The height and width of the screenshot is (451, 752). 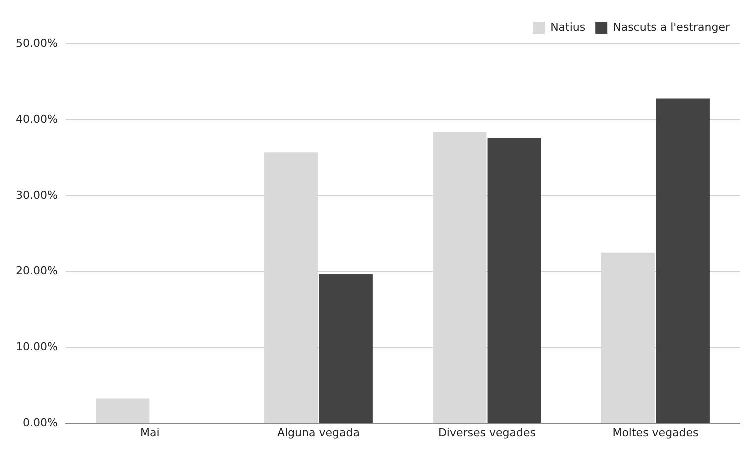 What do you see at coordinates (37, 43) in the screenshot?
I see `y-tick-label: 50.00%` at bounding box center [37, 43].